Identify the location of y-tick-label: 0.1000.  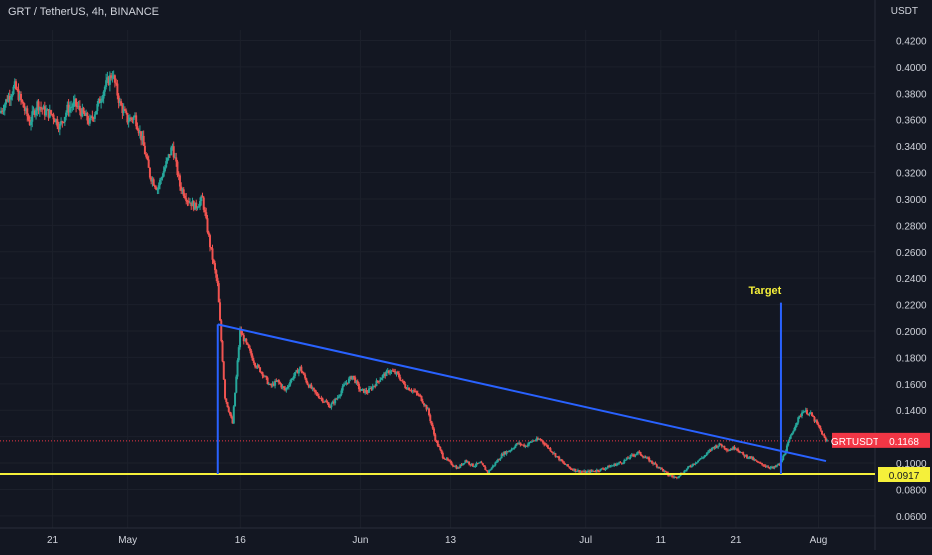
(911, 464).